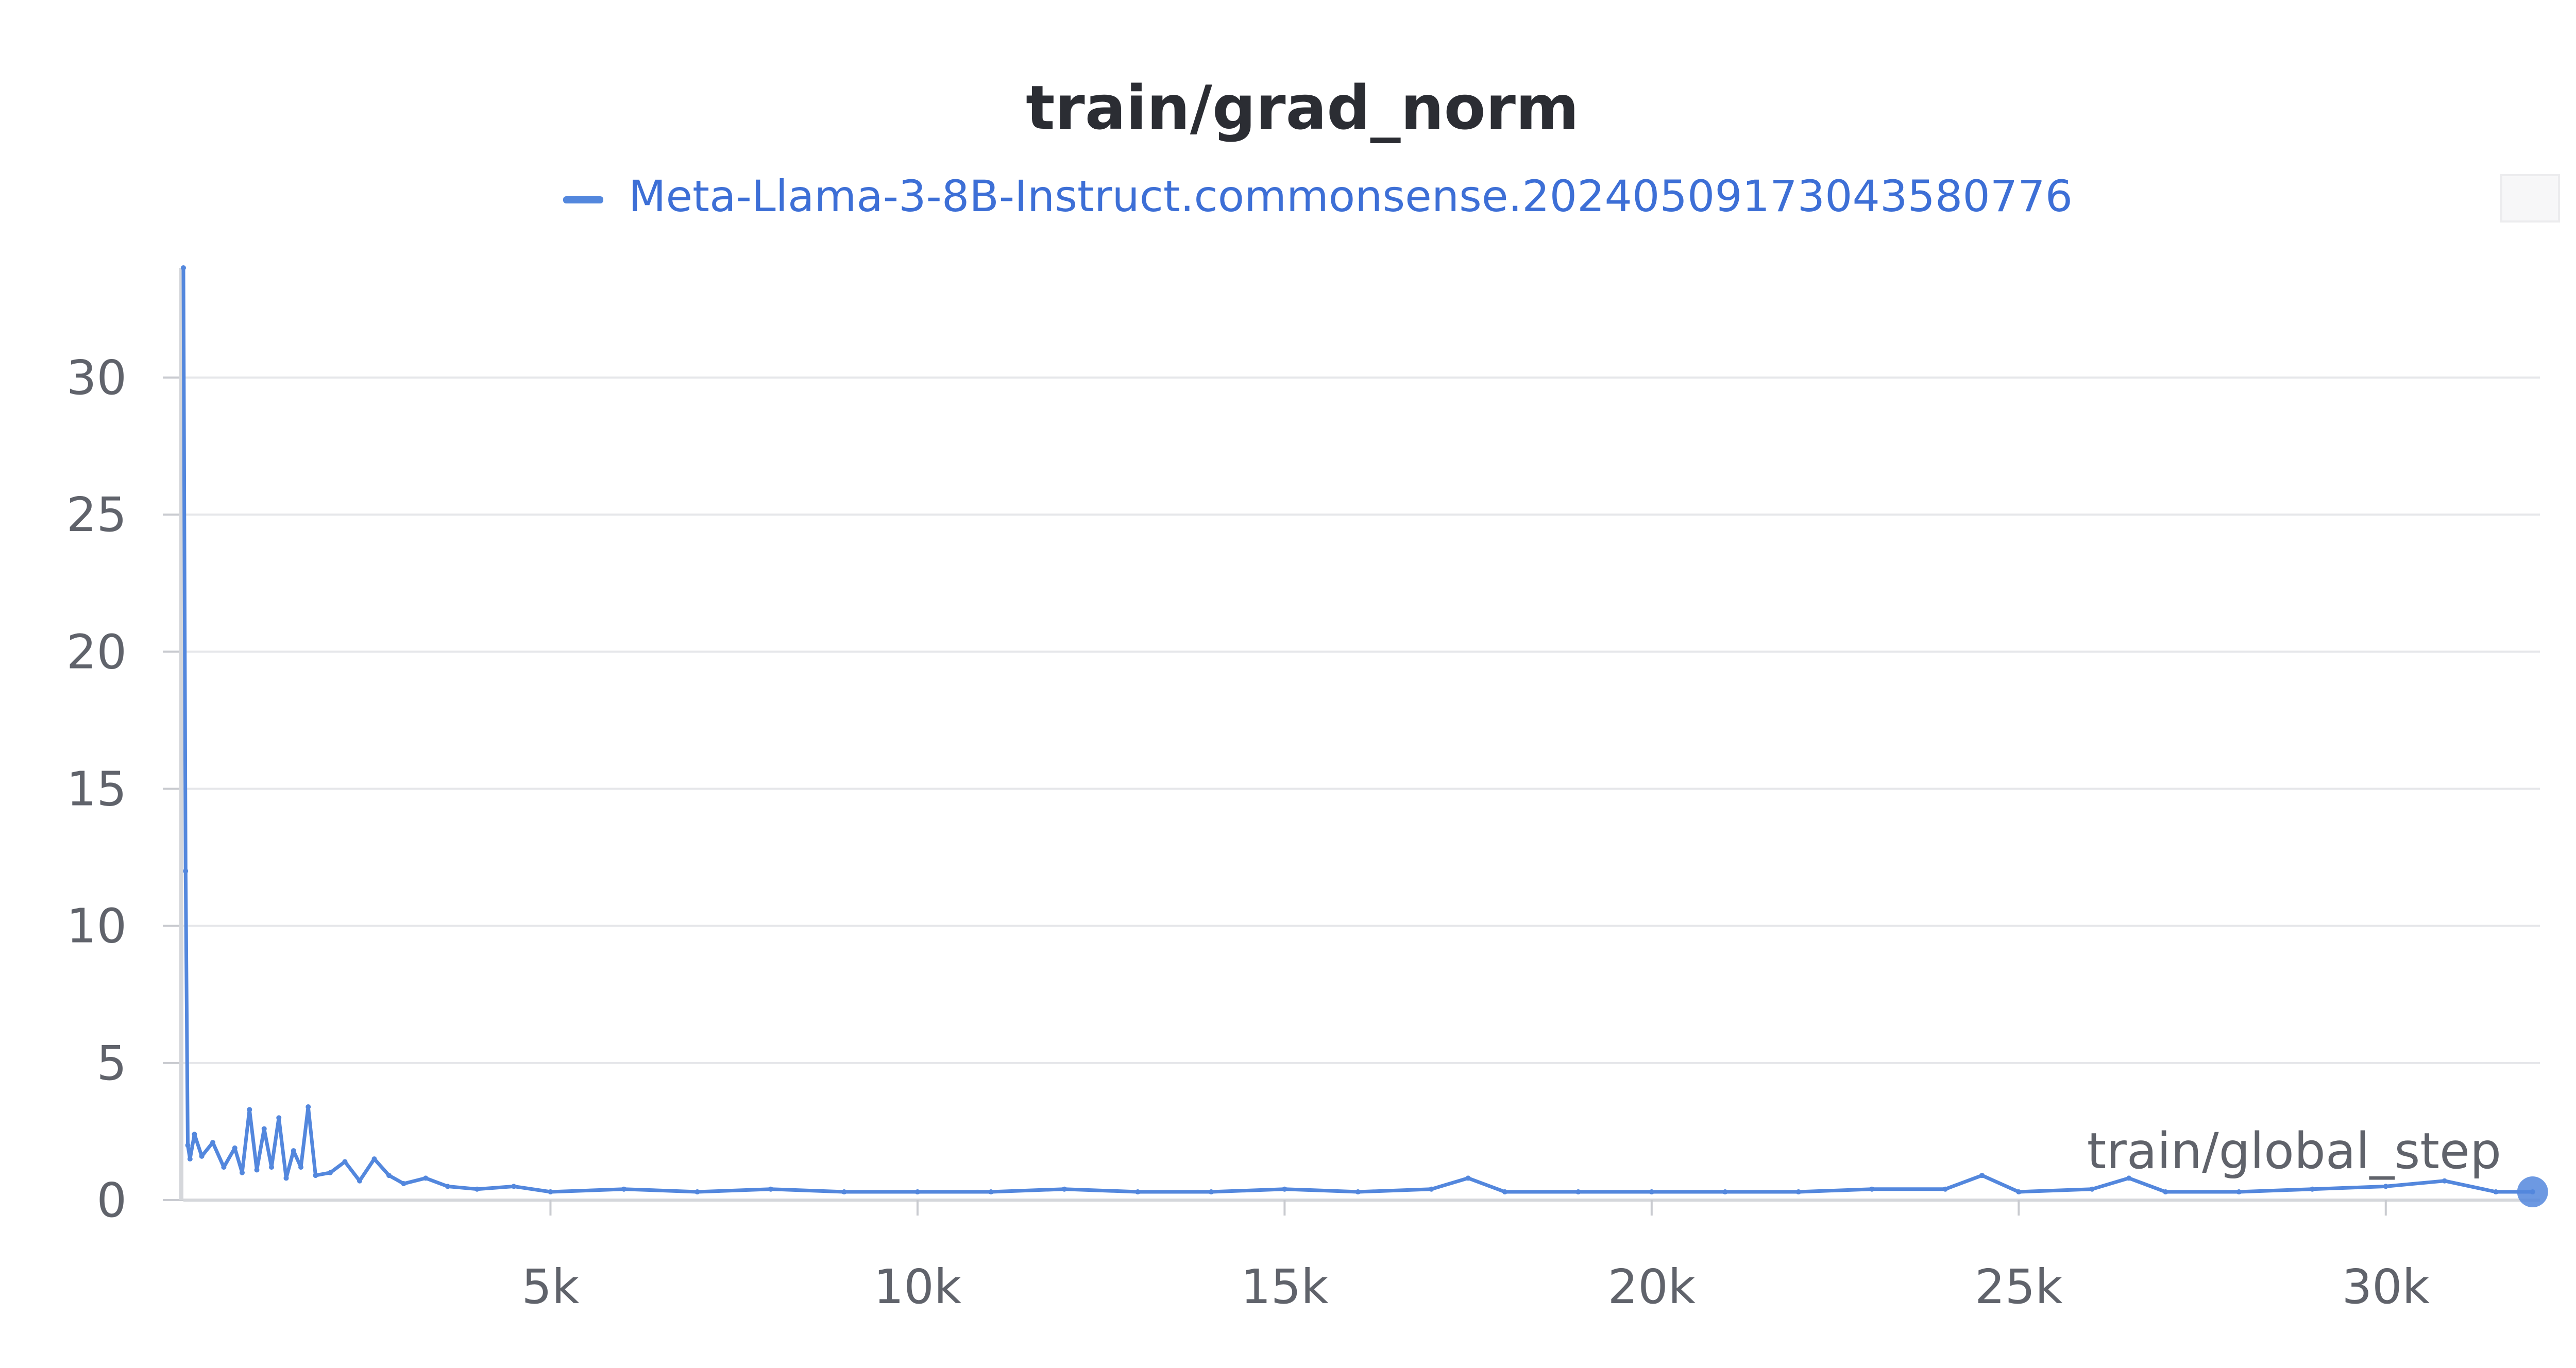 The width and height of the screenshot is (2576, 1368). I want to click on panel-control-box, so click(2530, 198).